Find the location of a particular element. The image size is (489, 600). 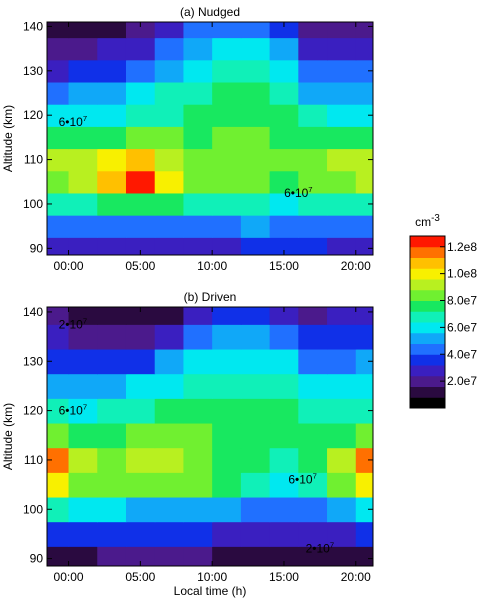

y-tick-label: 90 is located at coordinates (37, 559).